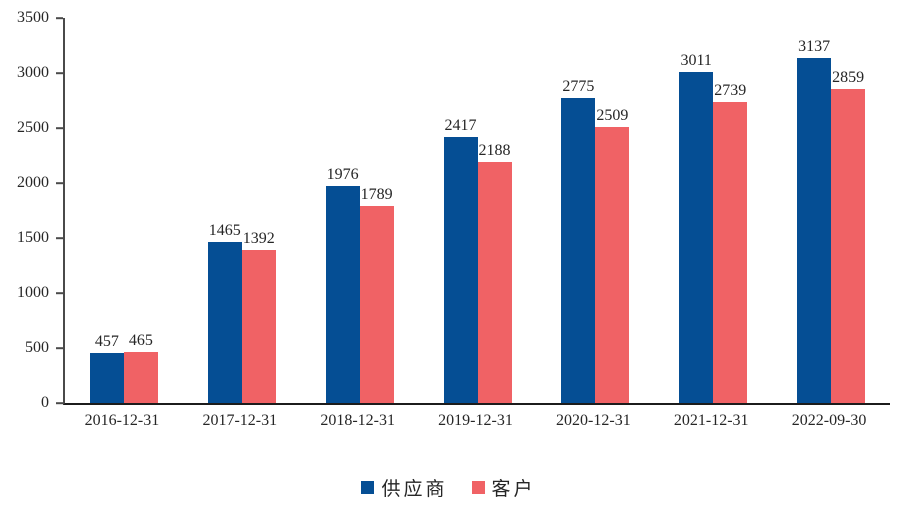 The width and height of the screenshot is (897, 510). Describe the element at coordinates (33, 72) in the screenshot. I see `y-tick-label: 3000` at that location.